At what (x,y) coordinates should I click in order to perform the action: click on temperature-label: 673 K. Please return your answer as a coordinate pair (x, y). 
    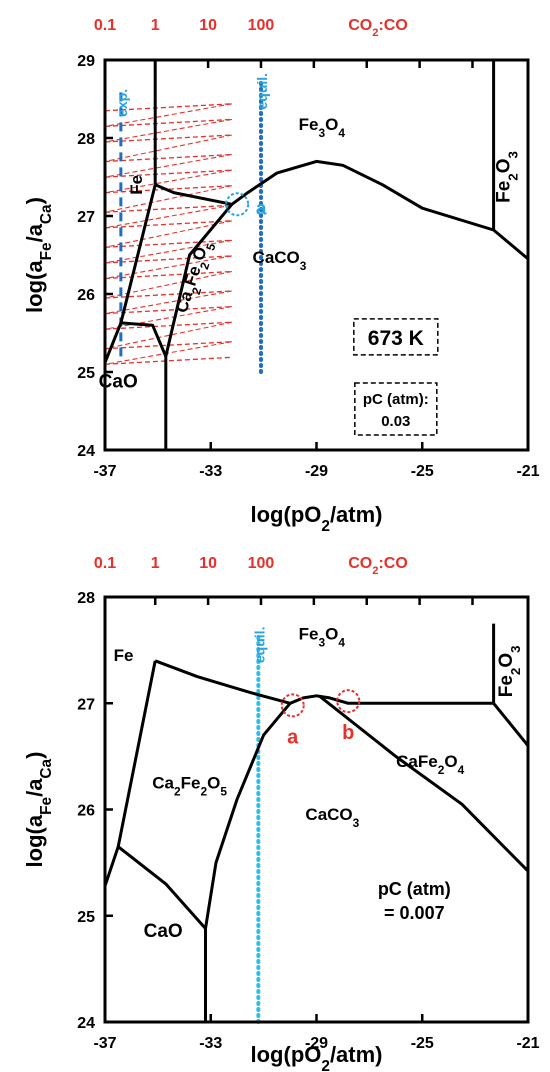
    Looking at the image, I should click on (396, 338).